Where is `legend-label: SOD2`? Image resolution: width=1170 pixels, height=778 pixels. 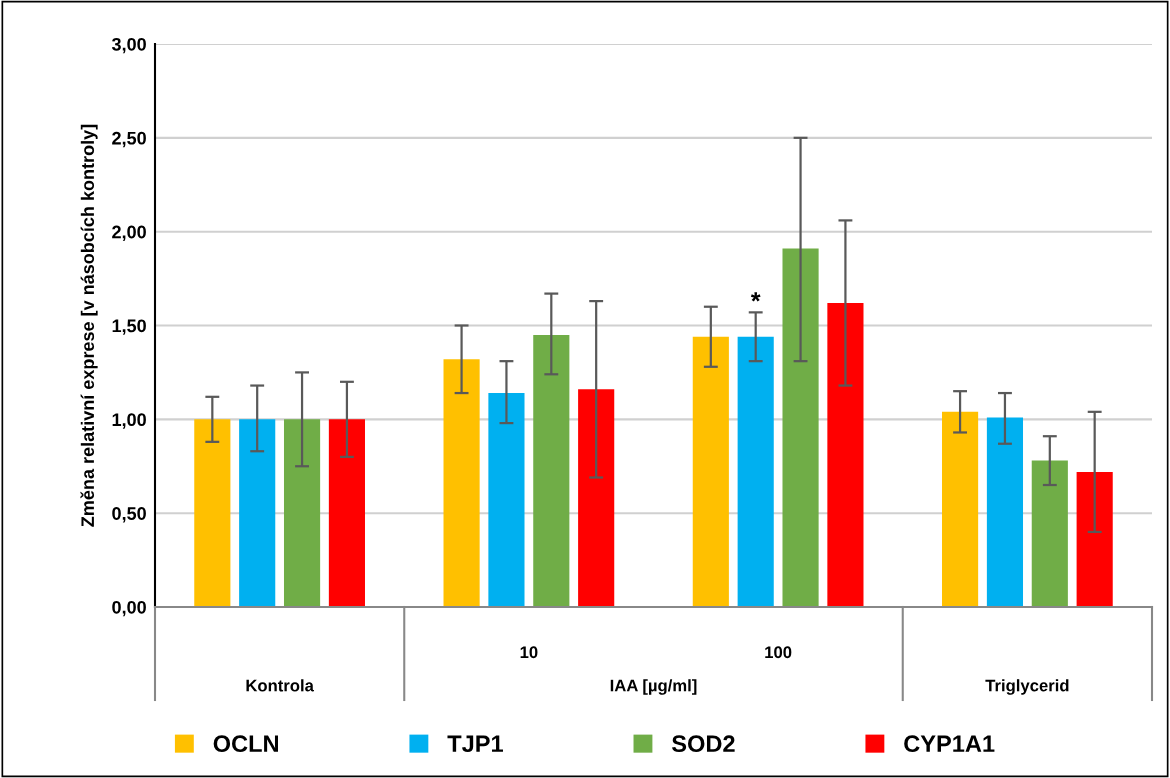 legend-label: SOD2 is located at coordinates (703, 744).